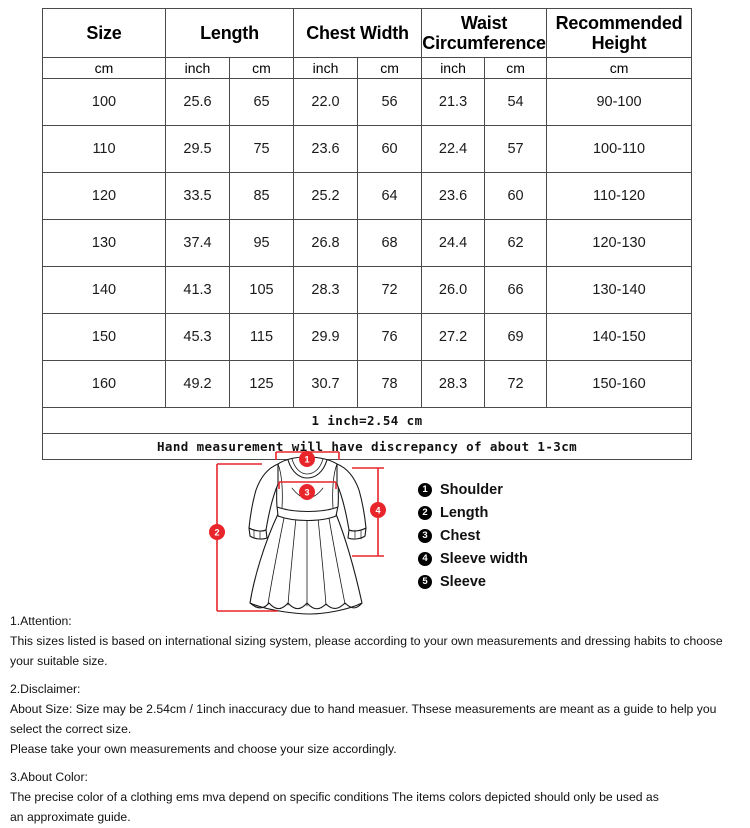 Image resolution: width=750 pixels, height=828 pixels. Describe the element at coordinates (261, 149) in the screenshot. I see `cell-length-cm: 75` at that location.